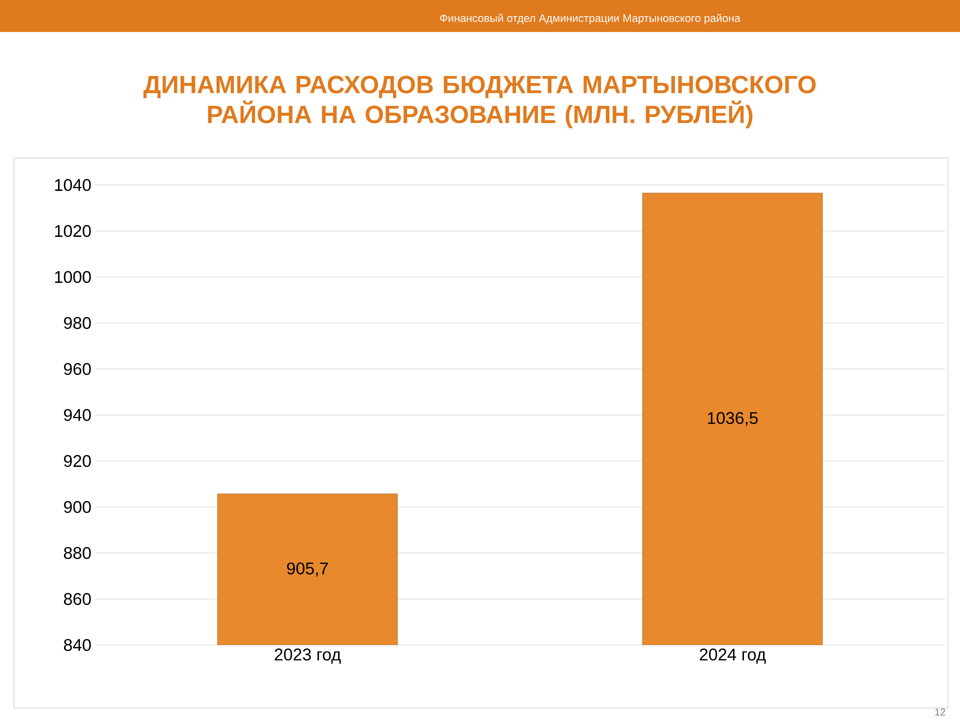  I want to click on y-tick-label: 1040, so click(73, 184).